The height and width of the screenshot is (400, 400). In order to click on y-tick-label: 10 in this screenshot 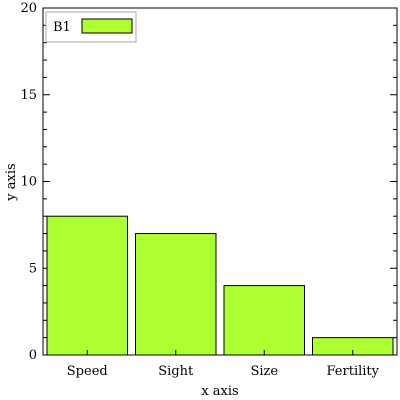, I will do `click(28, 182)`.